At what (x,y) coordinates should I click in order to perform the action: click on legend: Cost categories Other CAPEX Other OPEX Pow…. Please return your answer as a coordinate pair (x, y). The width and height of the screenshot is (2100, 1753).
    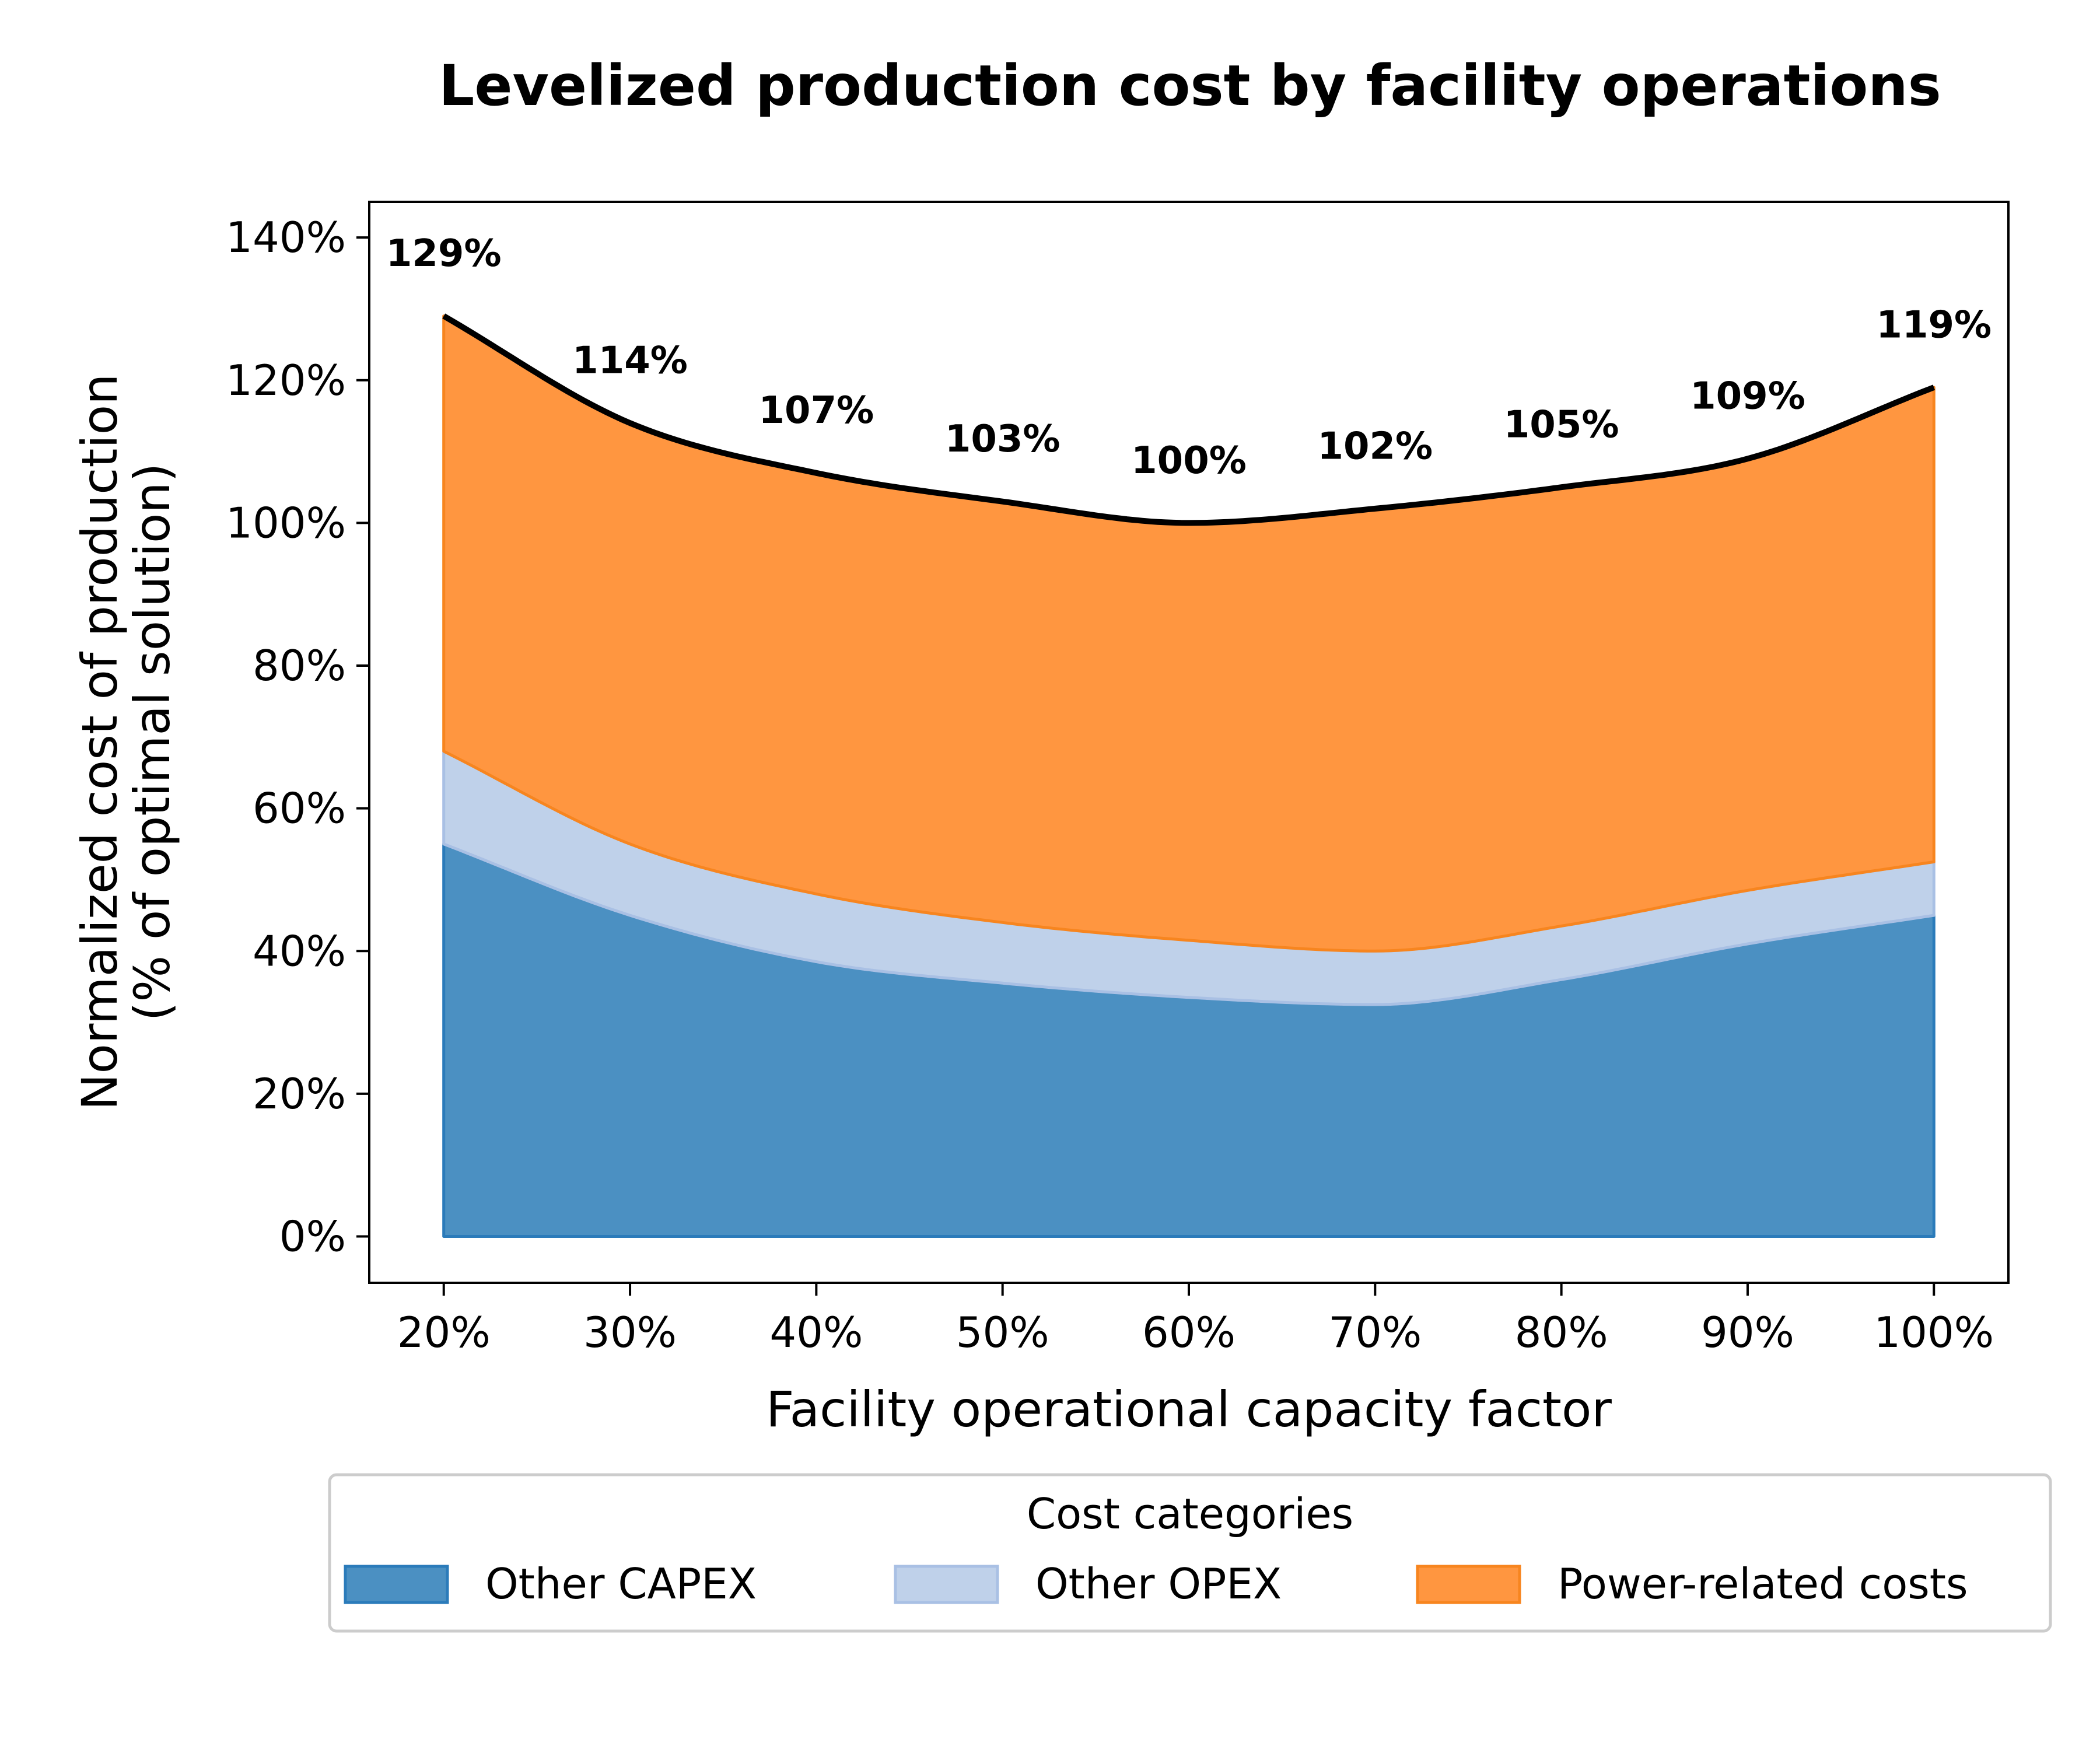
    Looking at the image, I should click on (1190, 1553).